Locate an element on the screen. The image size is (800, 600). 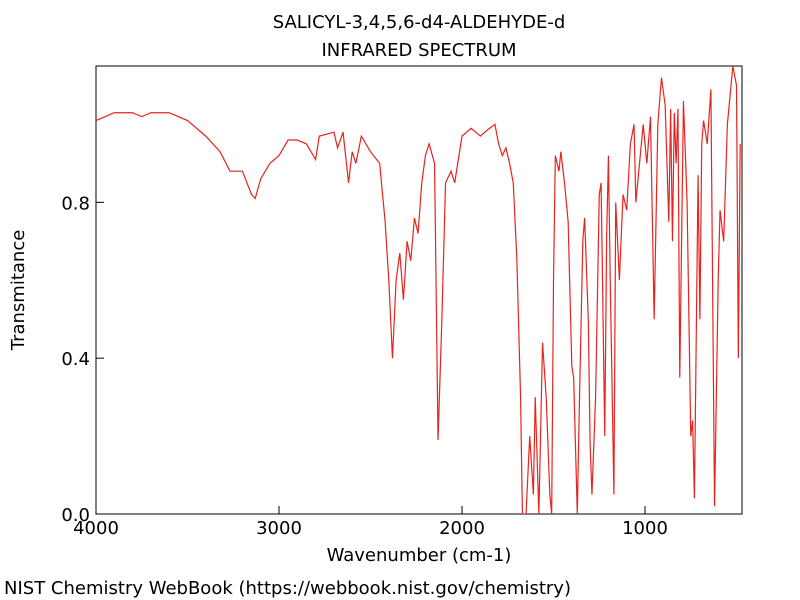
y-tick-label: 0.4 is located at coordinates (75, 359).